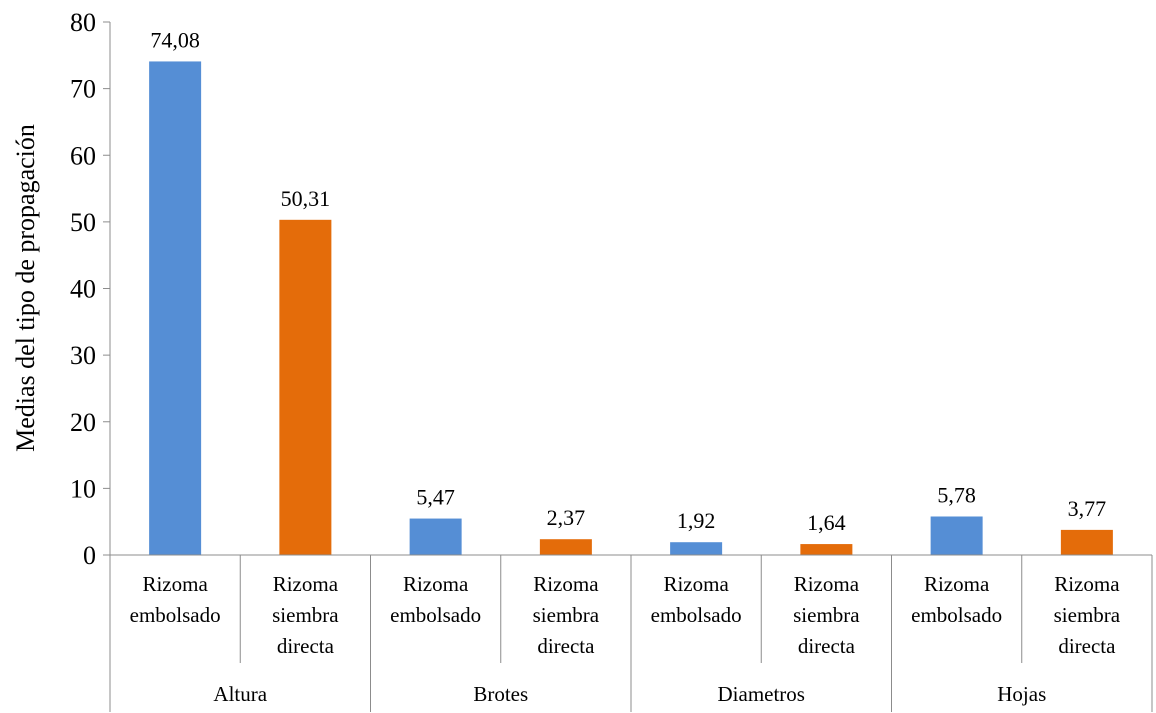  What do you see at coordinates (83, 289) in the screenshot?
I see `y-tick-label: 40` at bounding box center [83, 289].